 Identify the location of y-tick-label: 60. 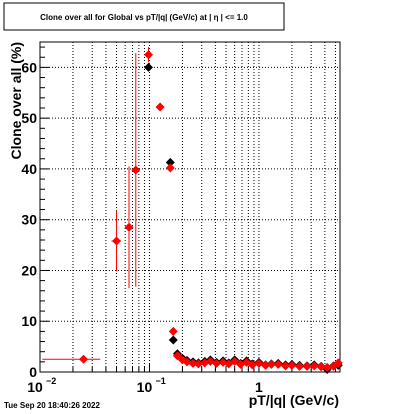
(29, 67).